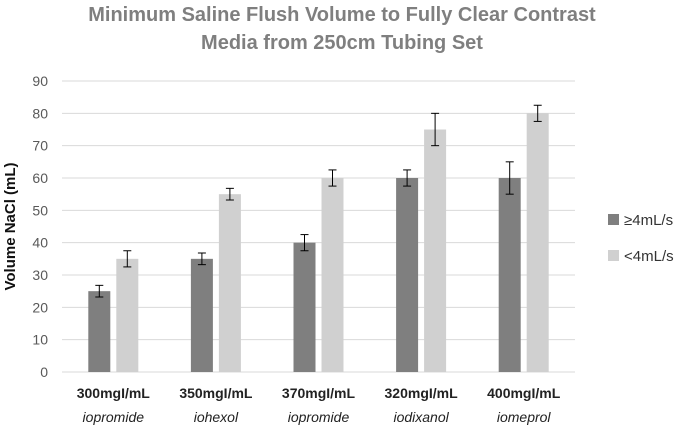  I want to click on y-axis-title-group: Volume NaCl (mL), so click(10, 226).